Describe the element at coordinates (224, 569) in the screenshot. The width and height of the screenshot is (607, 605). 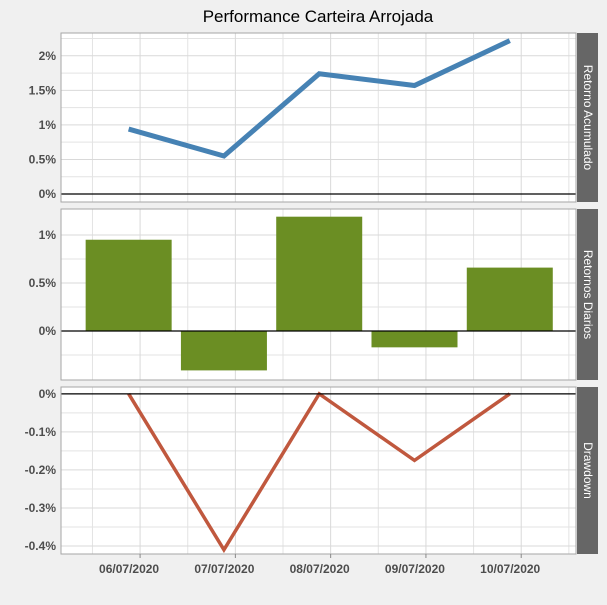
I see `x-tick-label: 07/07/2020` at that location.